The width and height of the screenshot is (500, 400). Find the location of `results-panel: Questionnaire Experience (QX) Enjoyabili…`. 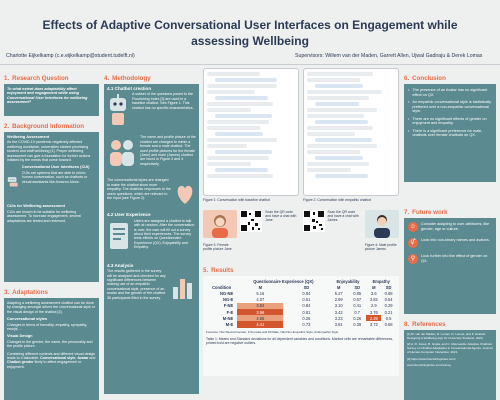

results-panel: Questionnaire Experience (QX) Enjoyabili… is located at coordinates (301, 326).